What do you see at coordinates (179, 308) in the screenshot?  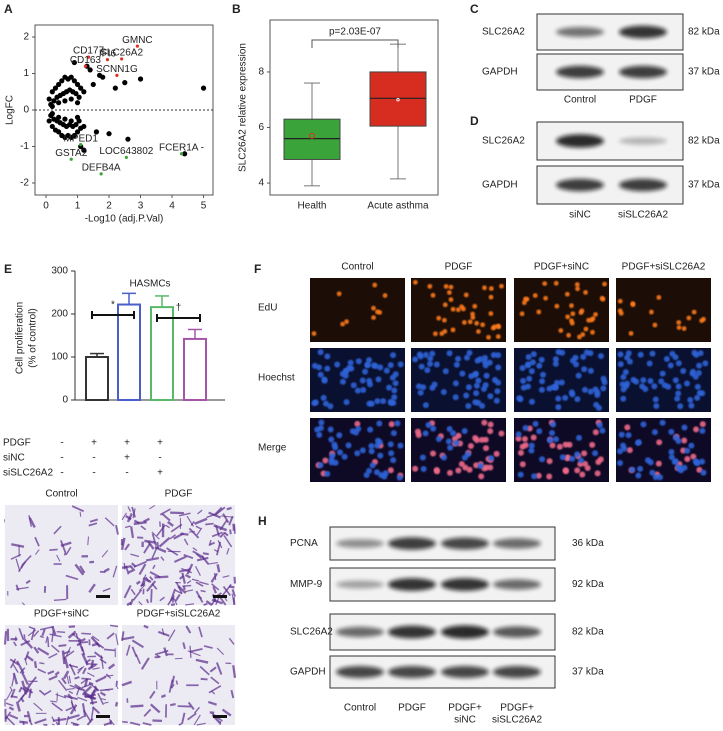 I see `significance-label: †` at bounding box center [179, 308].